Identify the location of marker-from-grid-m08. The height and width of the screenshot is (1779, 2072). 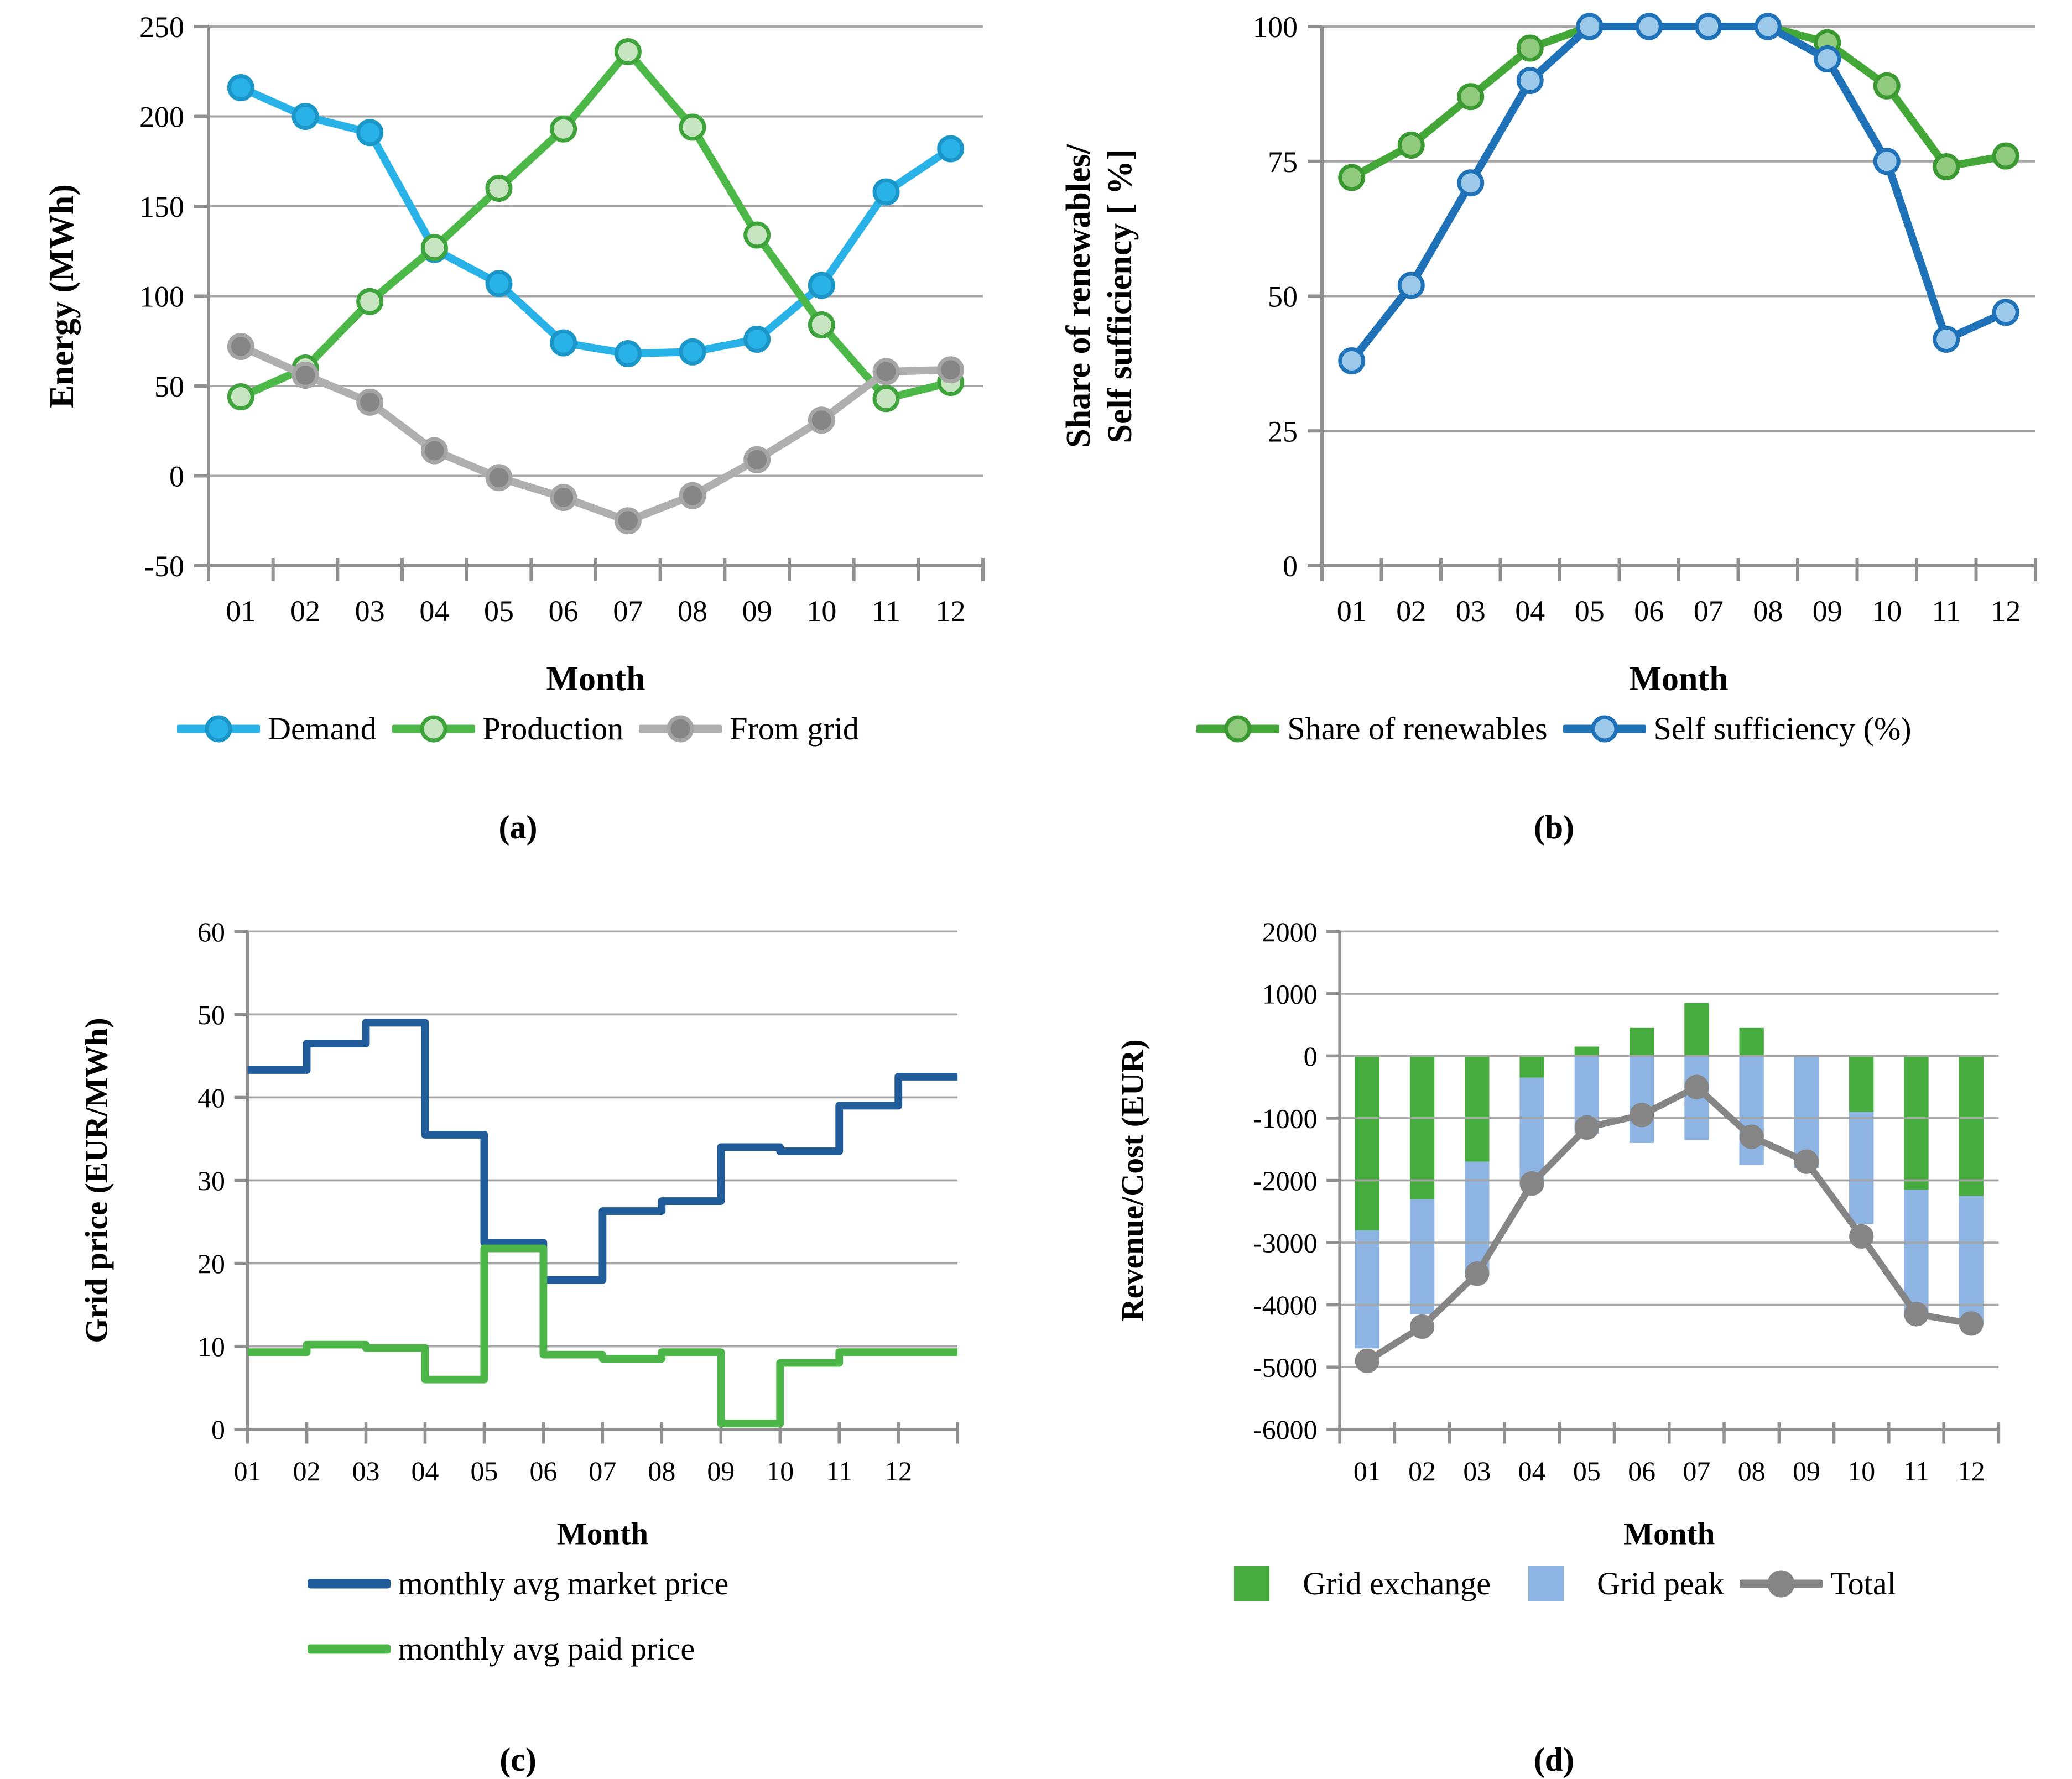
(692, 496).